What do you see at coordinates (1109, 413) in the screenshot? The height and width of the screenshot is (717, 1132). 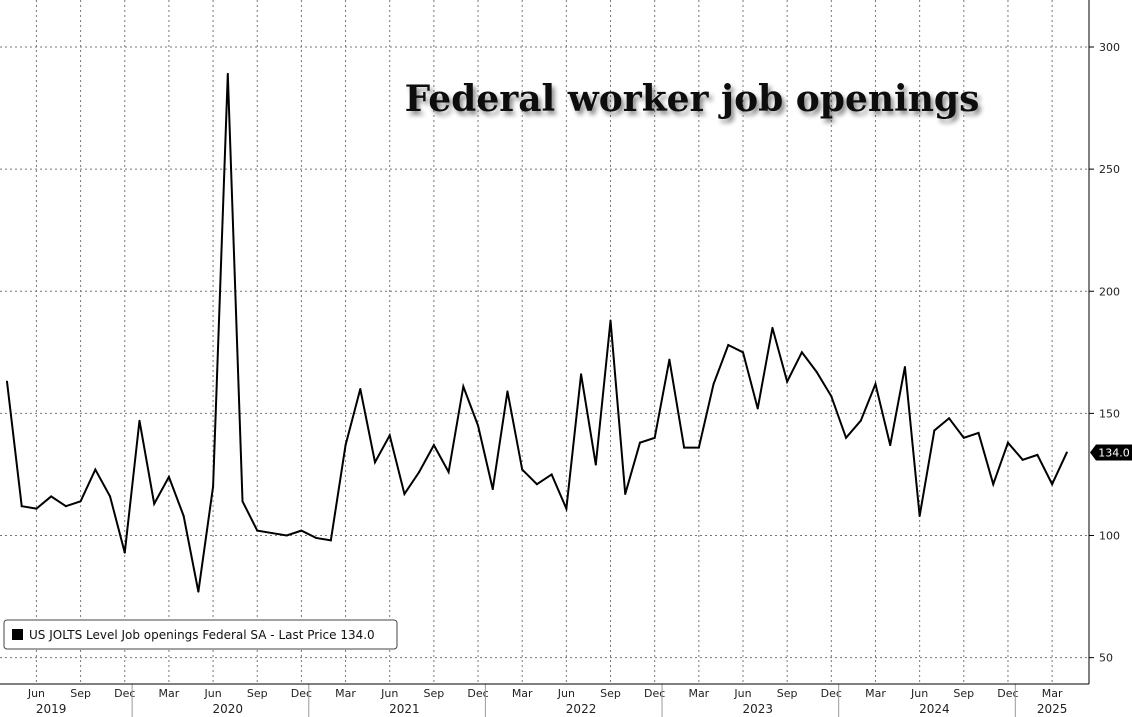 I see `y-tick-label: 150` at bounding box center [1109, 413].